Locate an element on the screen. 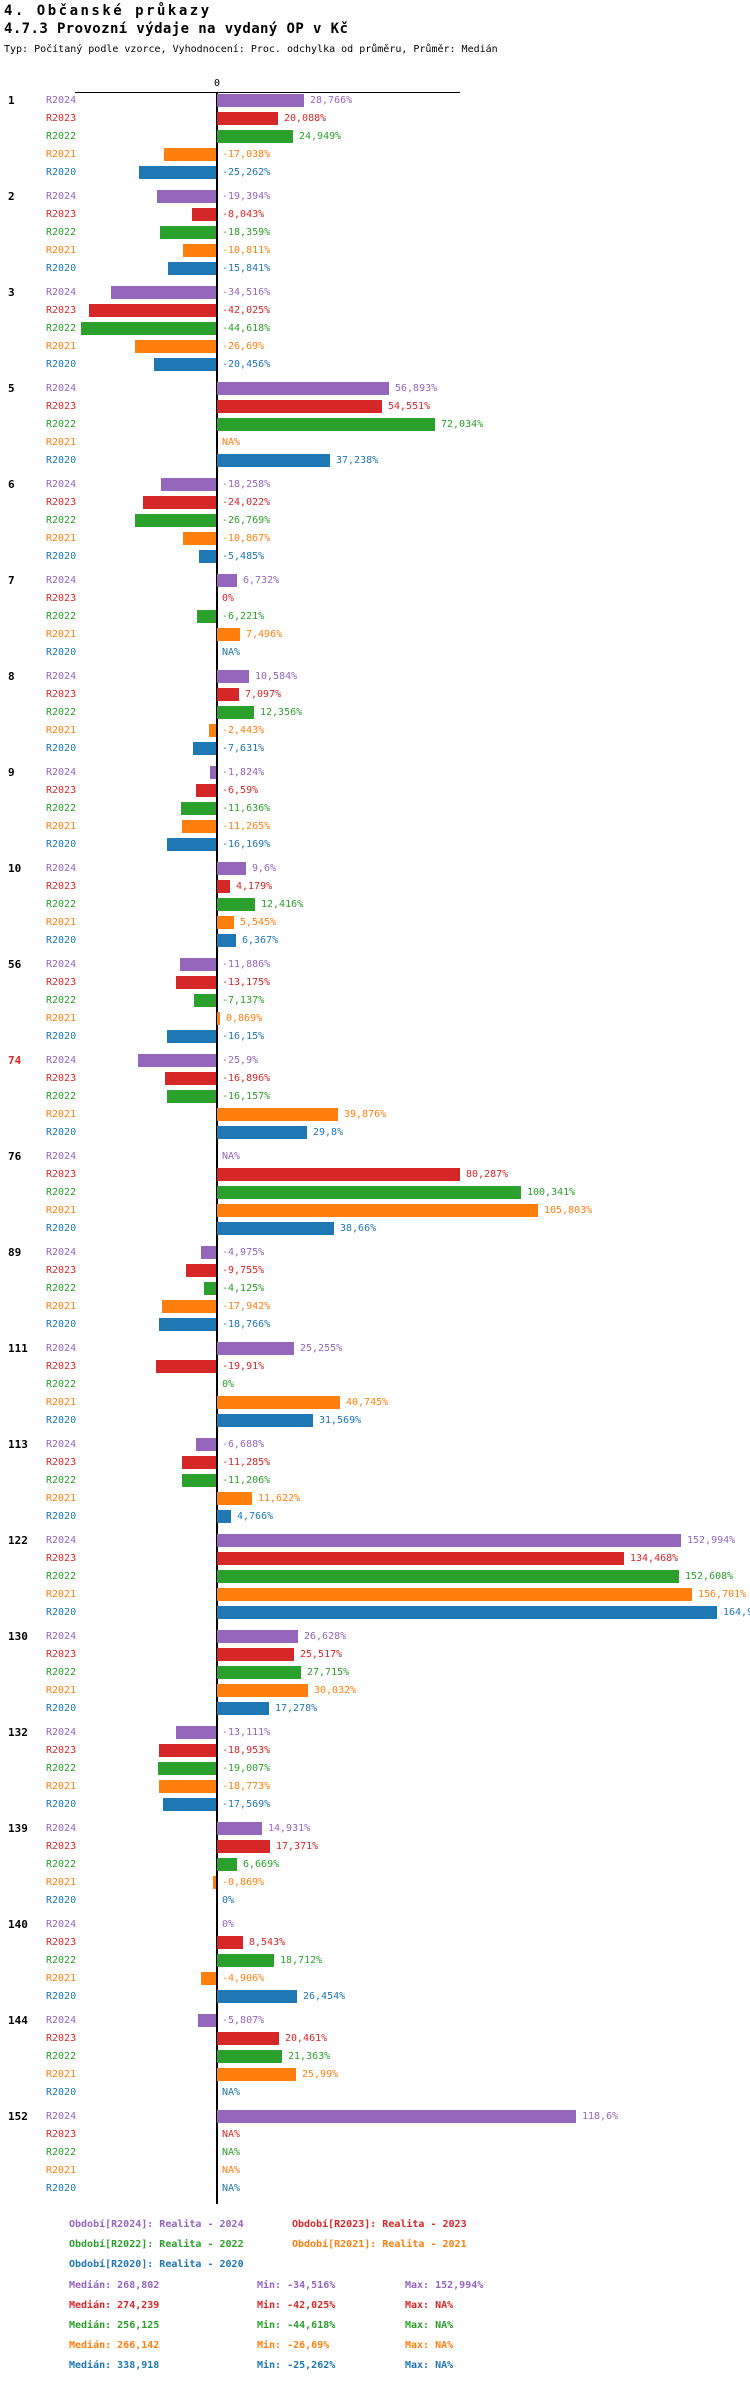 The height and width of the screenshot is (2384, 750). bar-value-label: 56,893% is located at coordinates (416, 388).